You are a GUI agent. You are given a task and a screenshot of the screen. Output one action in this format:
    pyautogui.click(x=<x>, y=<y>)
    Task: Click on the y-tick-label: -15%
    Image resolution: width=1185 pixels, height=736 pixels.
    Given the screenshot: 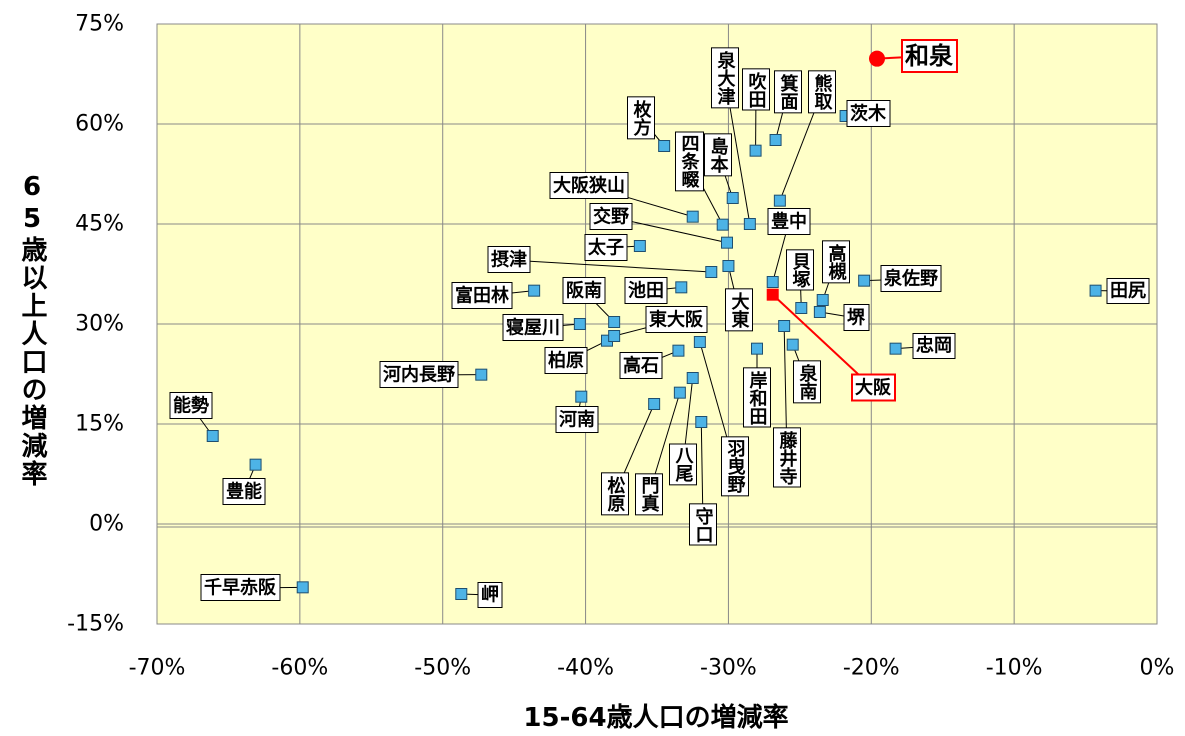 What is the action you would take?
    pyautogui.click(x=95, y=624)
    